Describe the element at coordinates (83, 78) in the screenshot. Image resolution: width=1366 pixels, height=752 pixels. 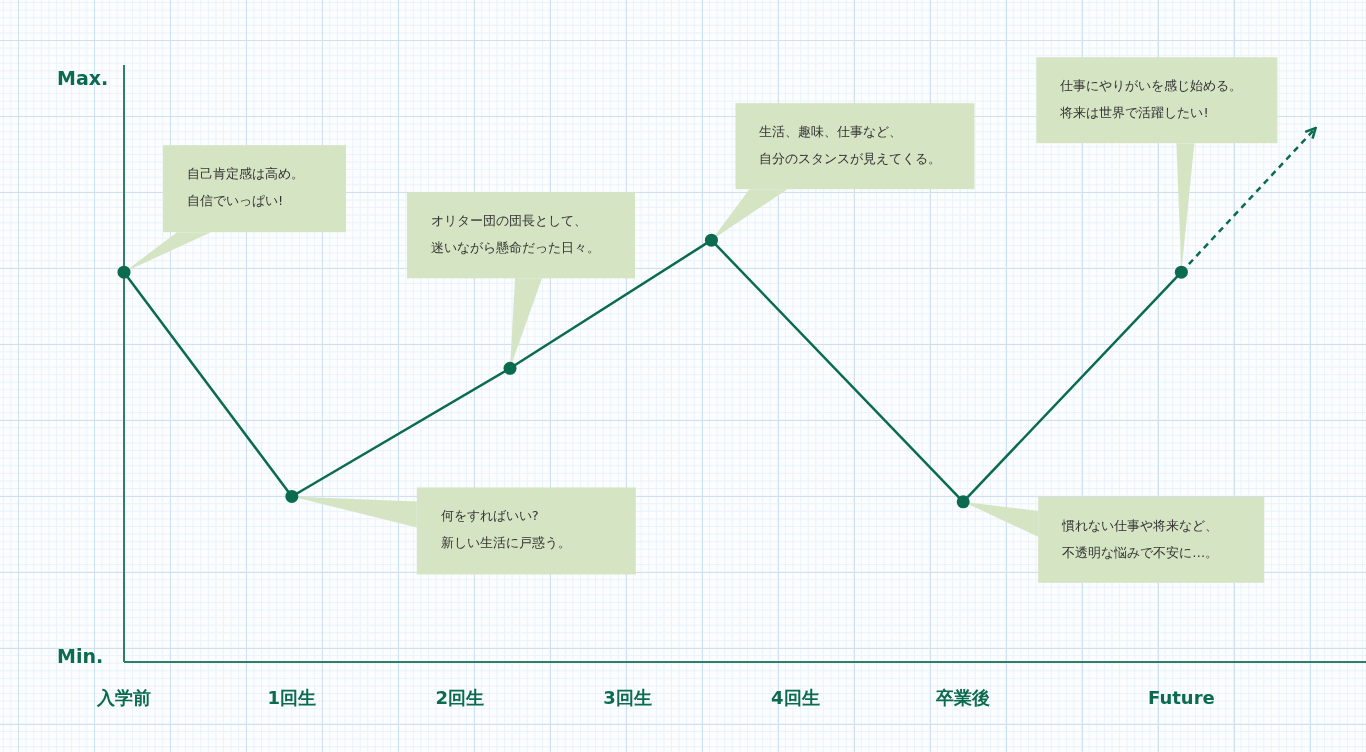
I see `text: Max.` at that location.